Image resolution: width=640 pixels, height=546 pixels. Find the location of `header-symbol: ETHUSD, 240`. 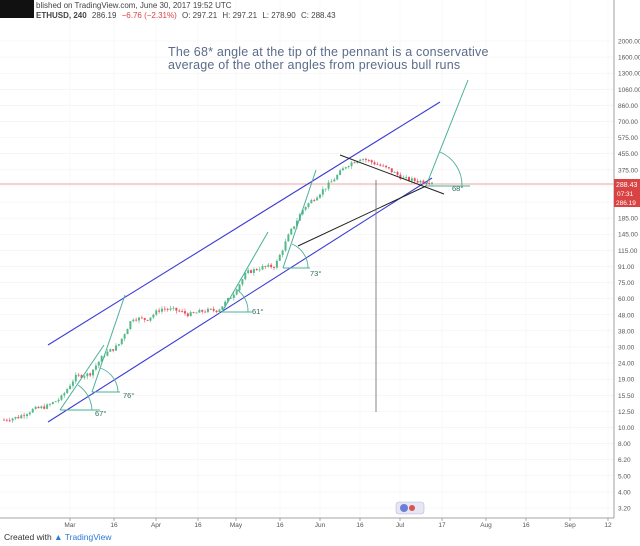

header-symbol: ETHUSD, 240 is located at coordinates (61, 15).